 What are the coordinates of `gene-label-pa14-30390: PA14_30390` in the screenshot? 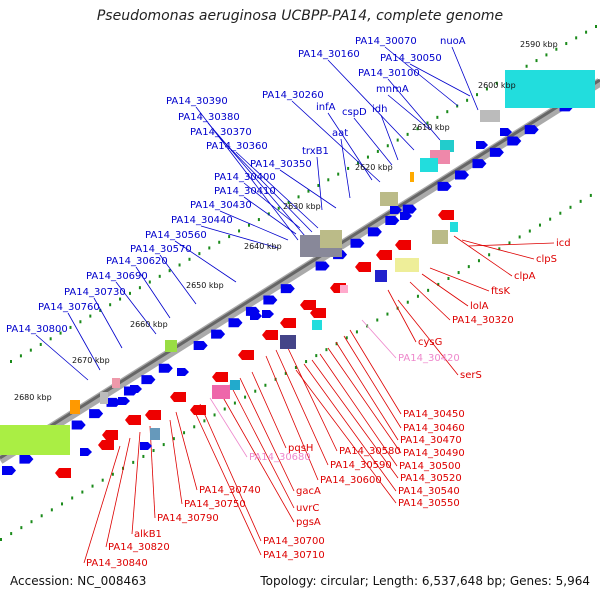 It's located at (197, 101).